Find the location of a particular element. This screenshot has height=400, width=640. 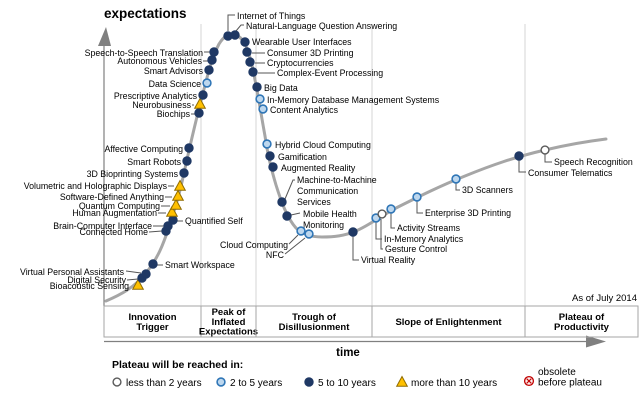

tech-item-virtual-reality: Virtual Reality is located at coordinates (382, 246).